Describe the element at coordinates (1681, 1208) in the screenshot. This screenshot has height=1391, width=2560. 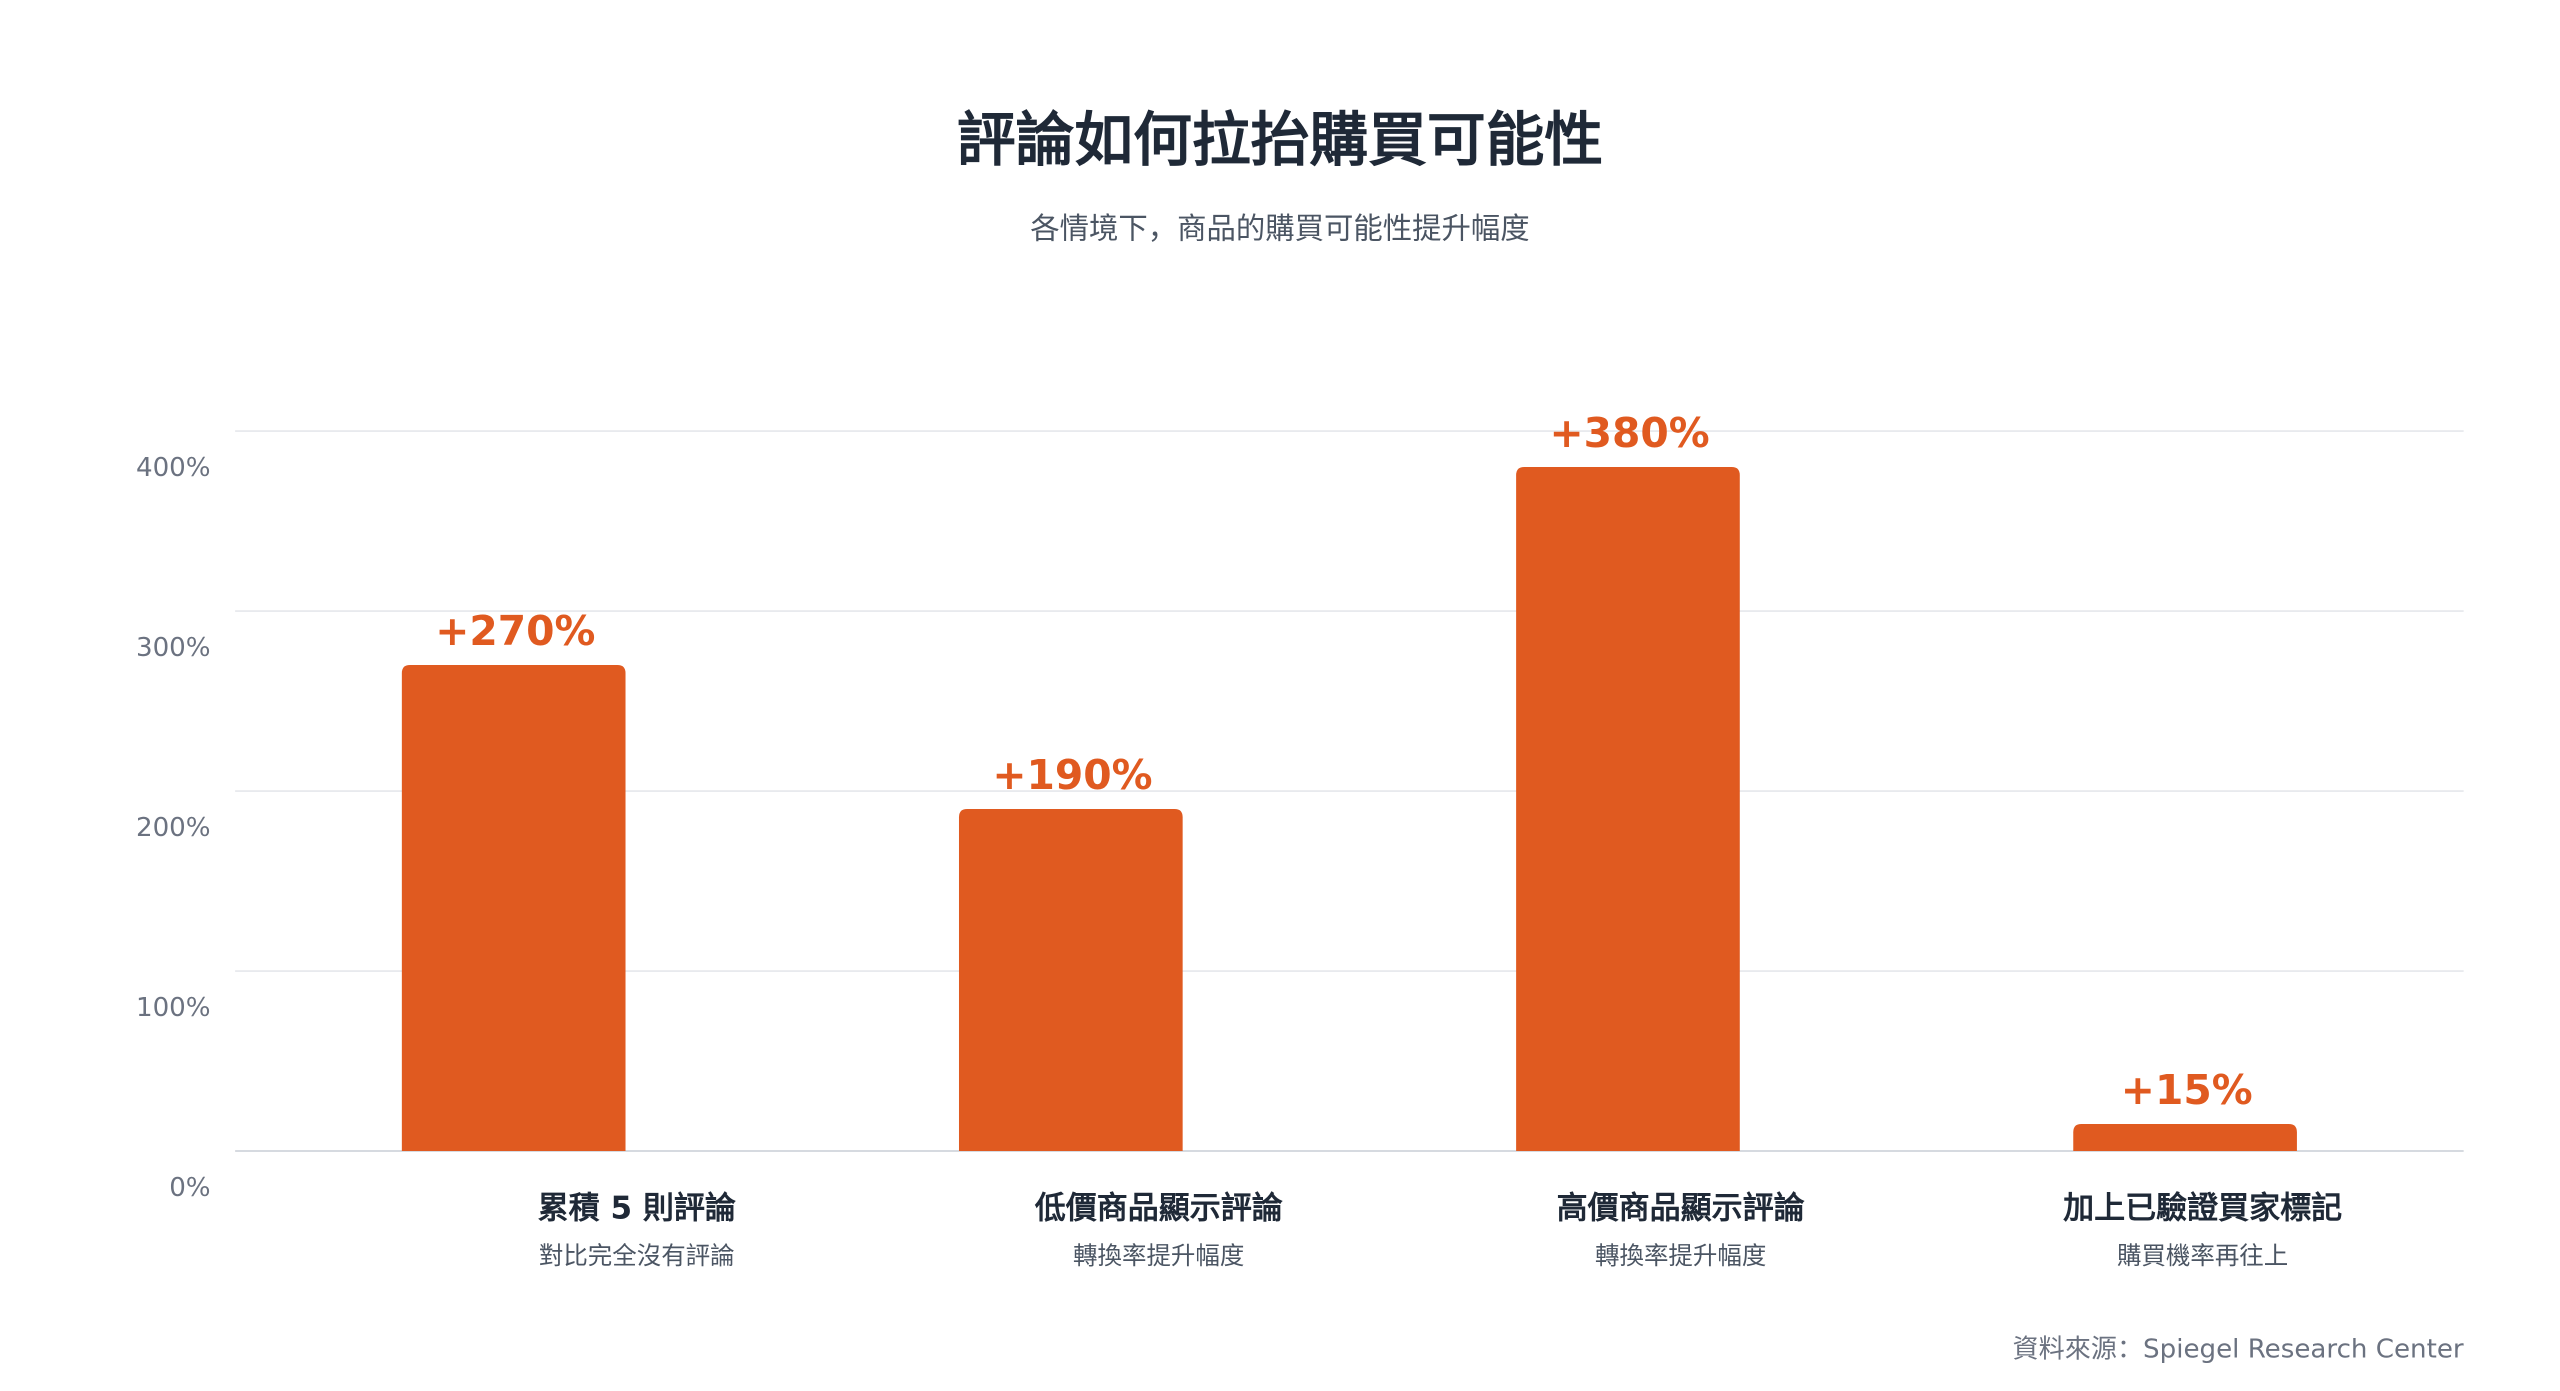
I see `x-tick-label: 高價商品顯示評論` at that location.